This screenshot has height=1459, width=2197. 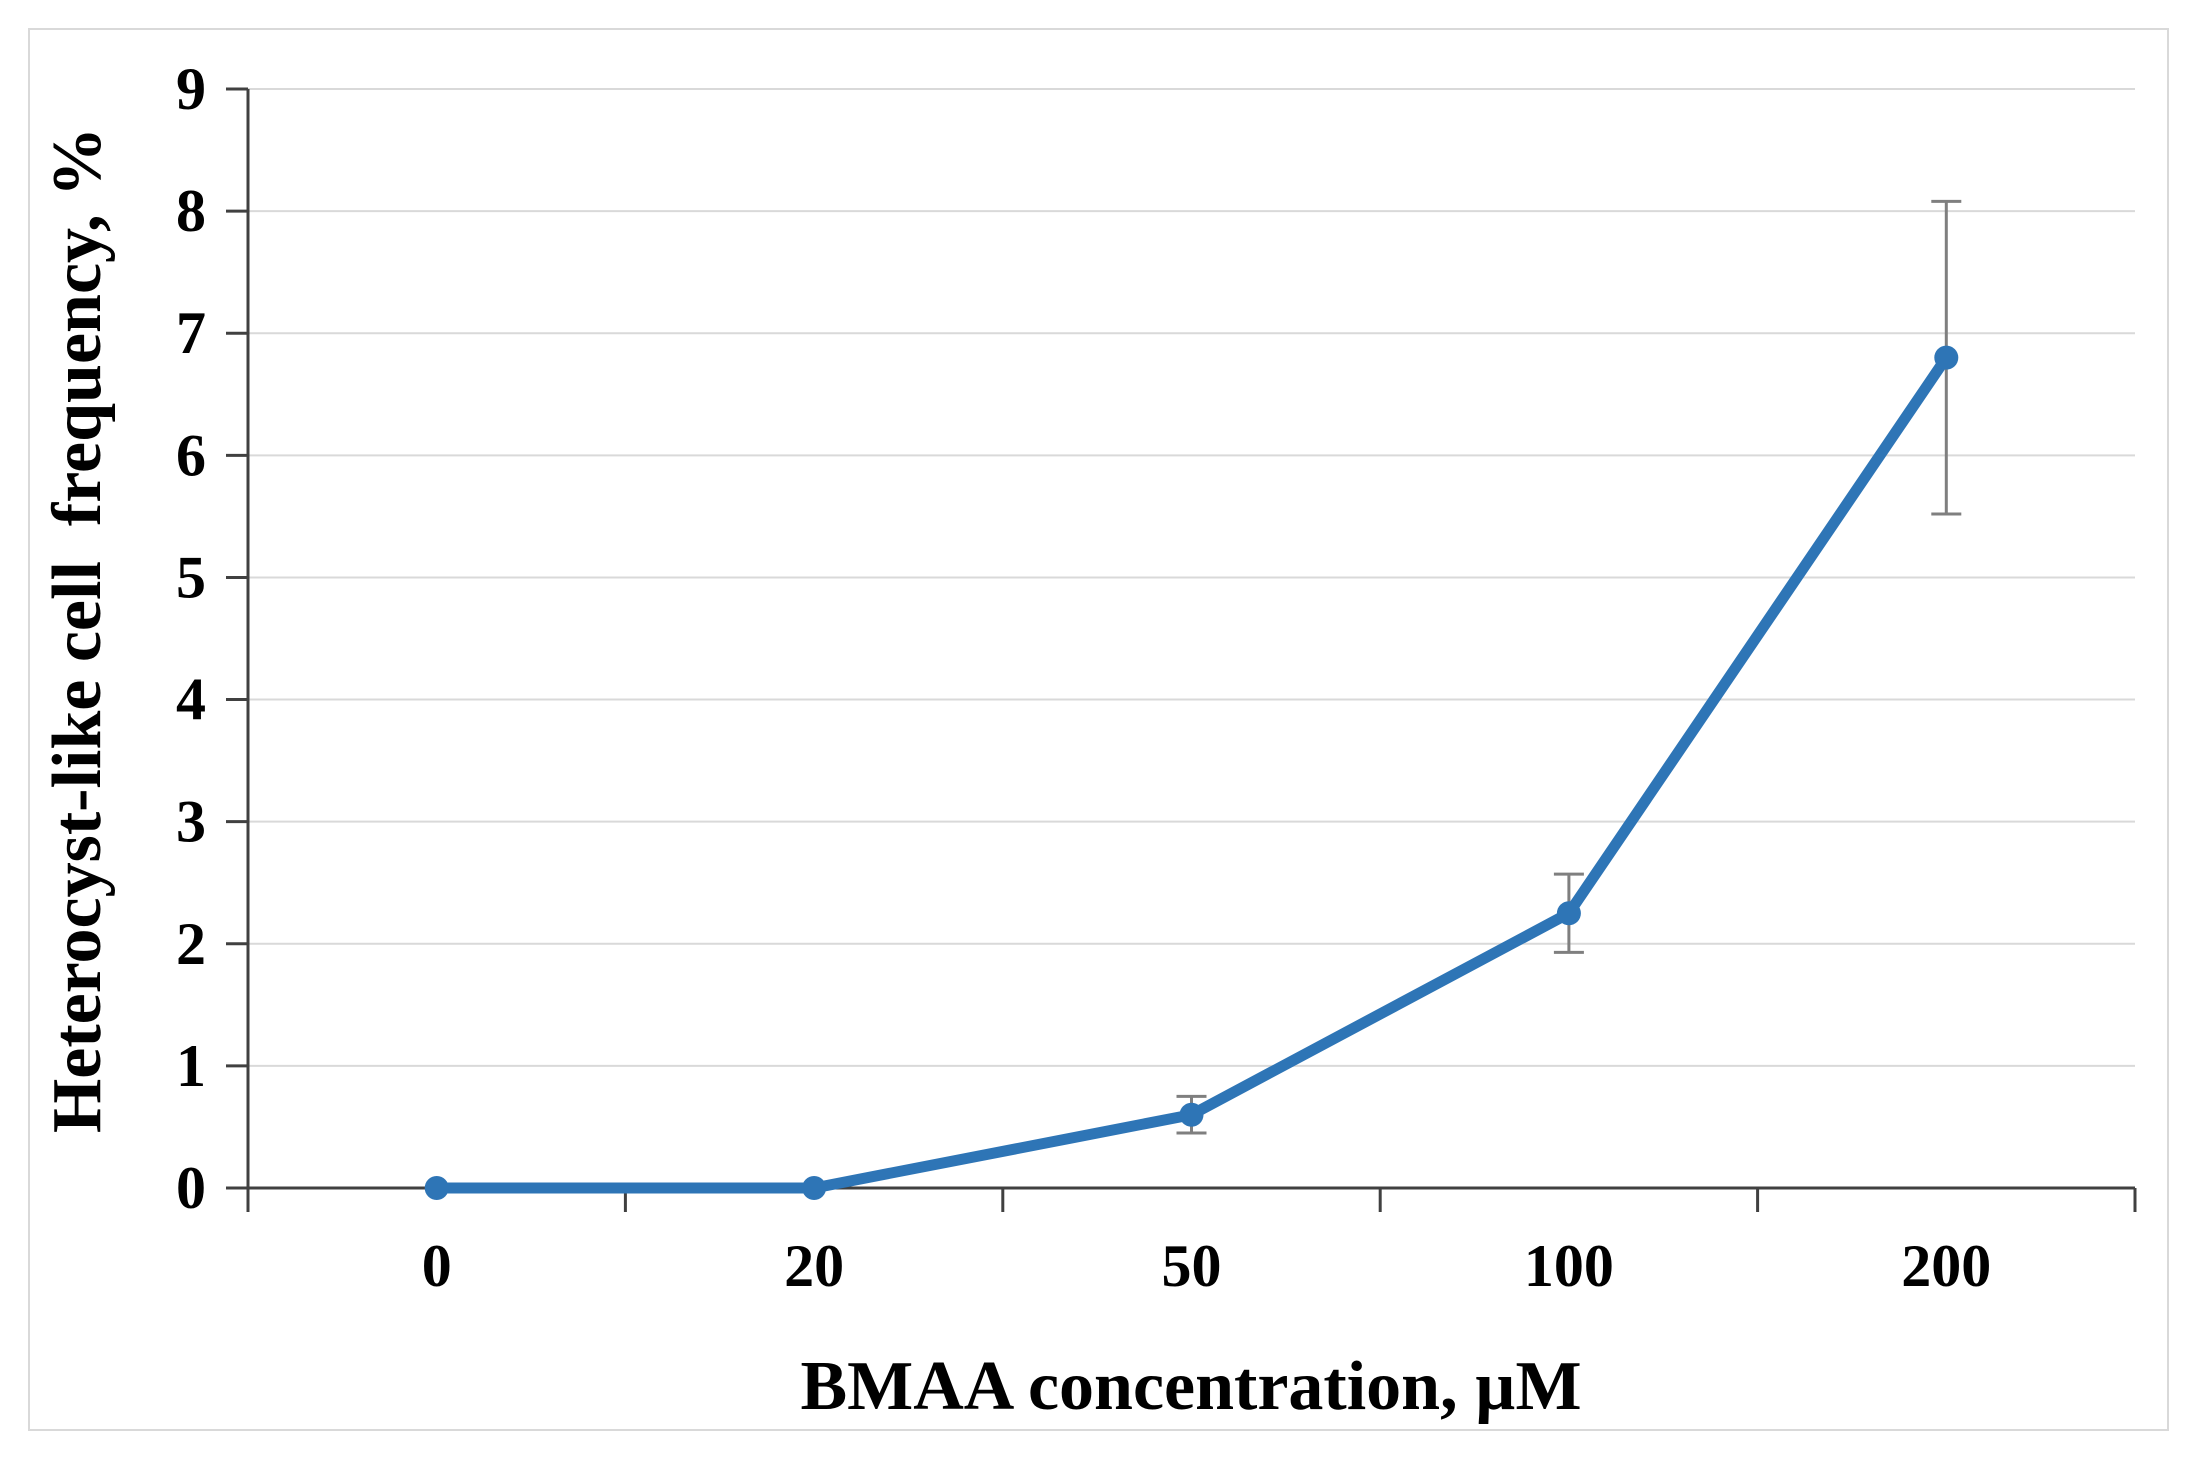 What do you see at coordinates (191, 1188) in the screenshot?
I see `y-tick-label: 0` at bounding box center [191, 1188].